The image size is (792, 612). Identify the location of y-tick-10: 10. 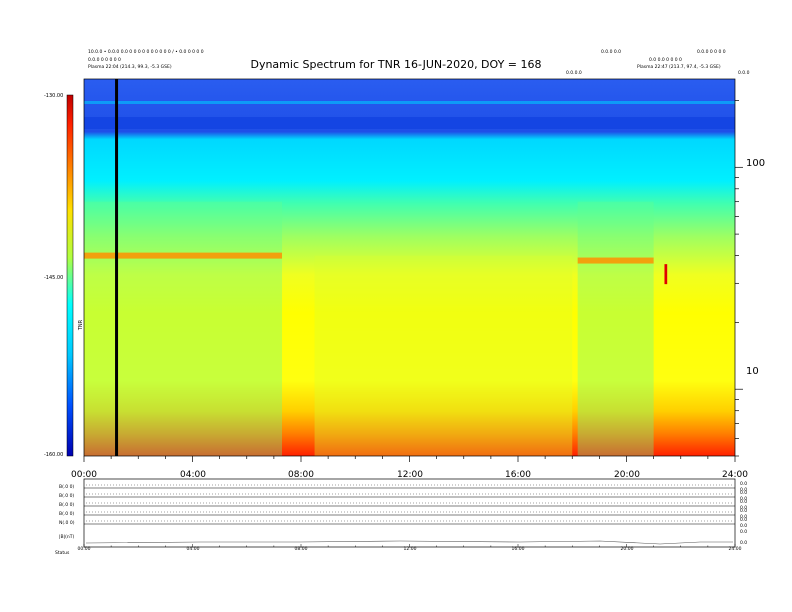
(752, 371).